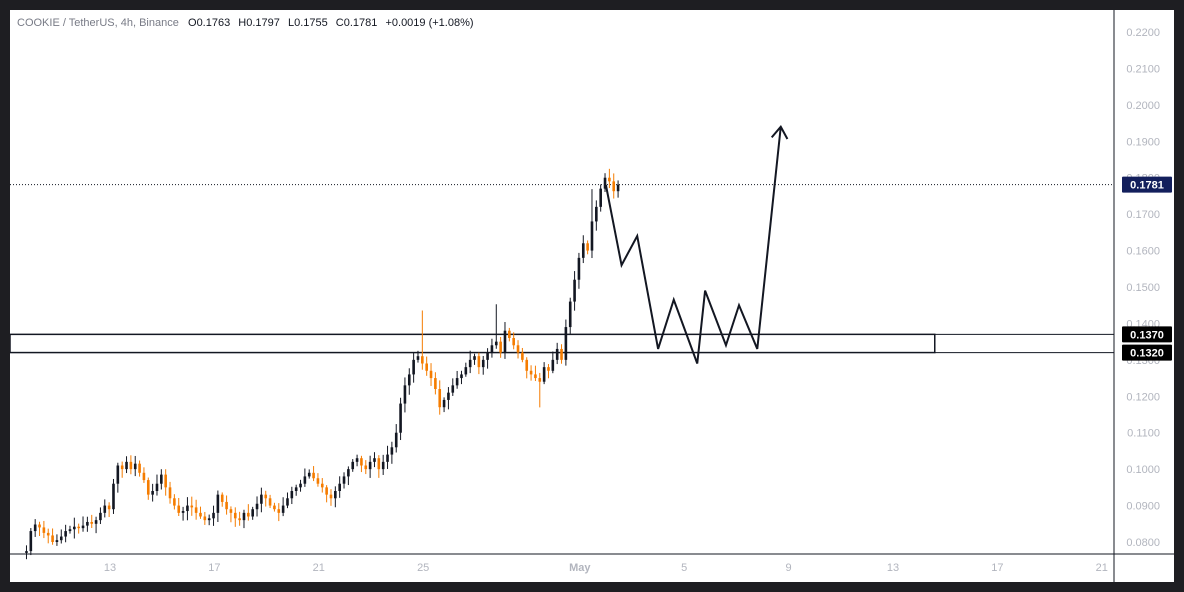  What do you see at coordinates (242, 23) in the screenshot?
I see `high-label: H` at bounding box center [242, 23].